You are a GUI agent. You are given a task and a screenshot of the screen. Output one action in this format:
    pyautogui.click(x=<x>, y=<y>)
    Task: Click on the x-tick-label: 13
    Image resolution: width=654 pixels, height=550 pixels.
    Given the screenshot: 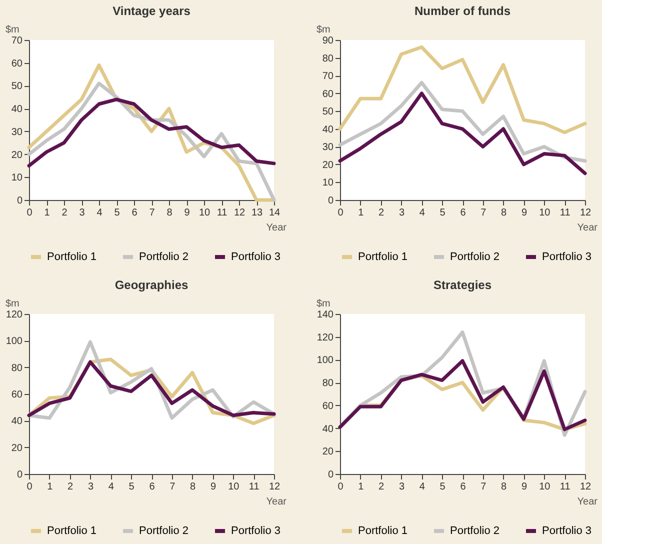 What is the action you would take?
    pyautogui.click(x=257, y=213)
    